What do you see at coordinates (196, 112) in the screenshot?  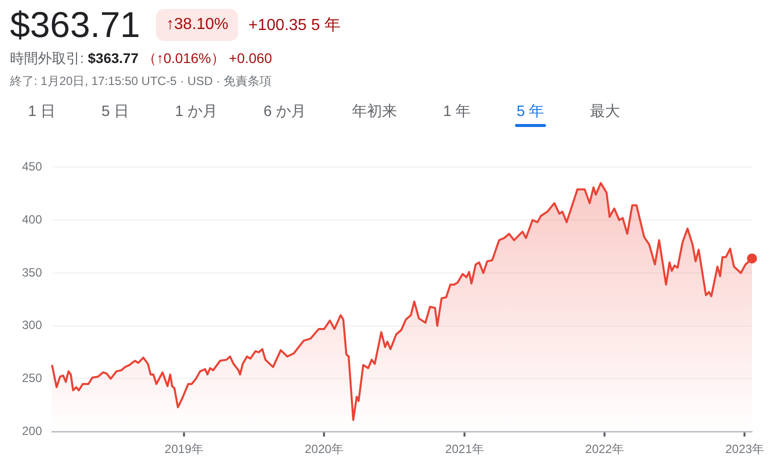 I see `text: 1 か月` at bounding box center [196, 112].